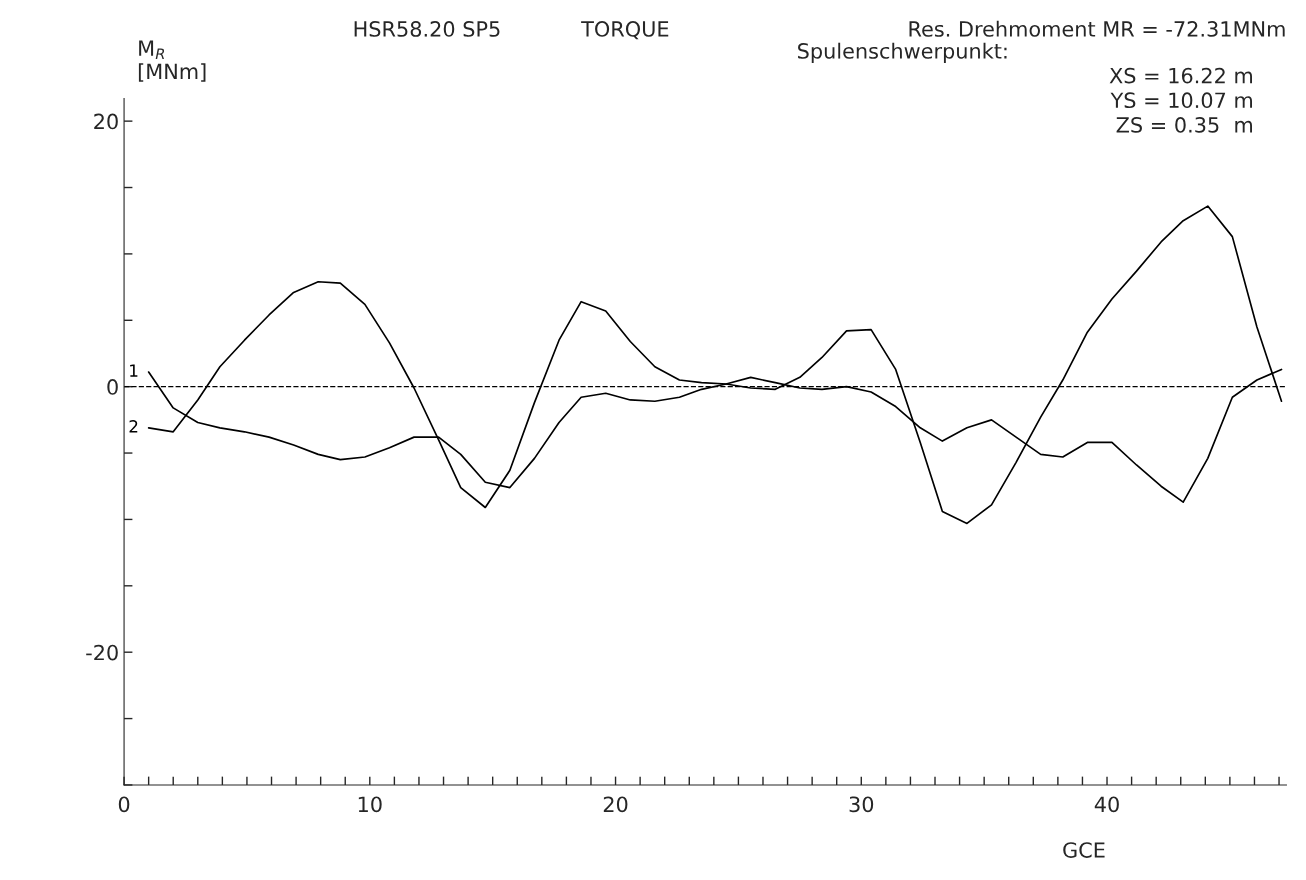  I want to click on y-axis-title: M$_{R}$ [MNm], so click(172, 61).